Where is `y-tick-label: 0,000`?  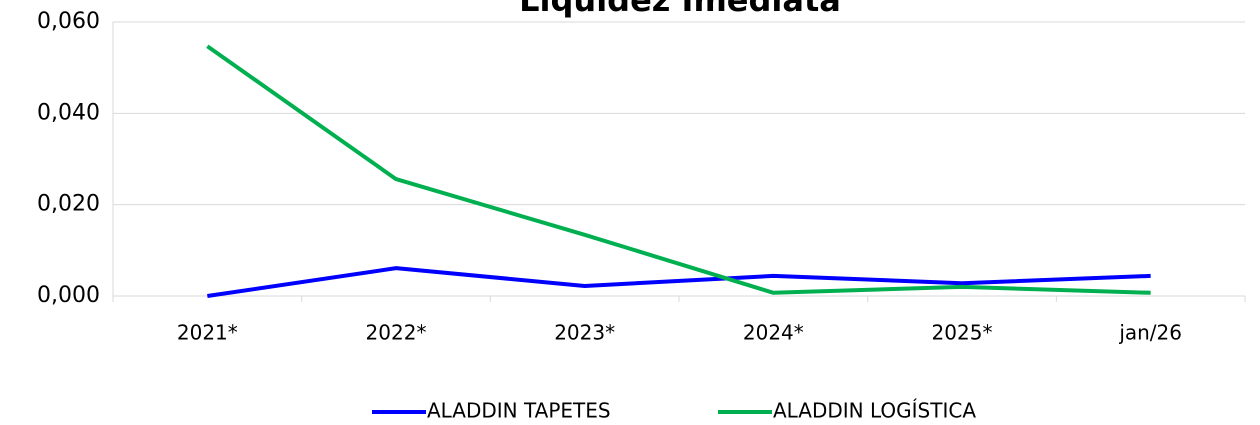 y-tick-label: 0,000 is located at coordinates (68, 295).